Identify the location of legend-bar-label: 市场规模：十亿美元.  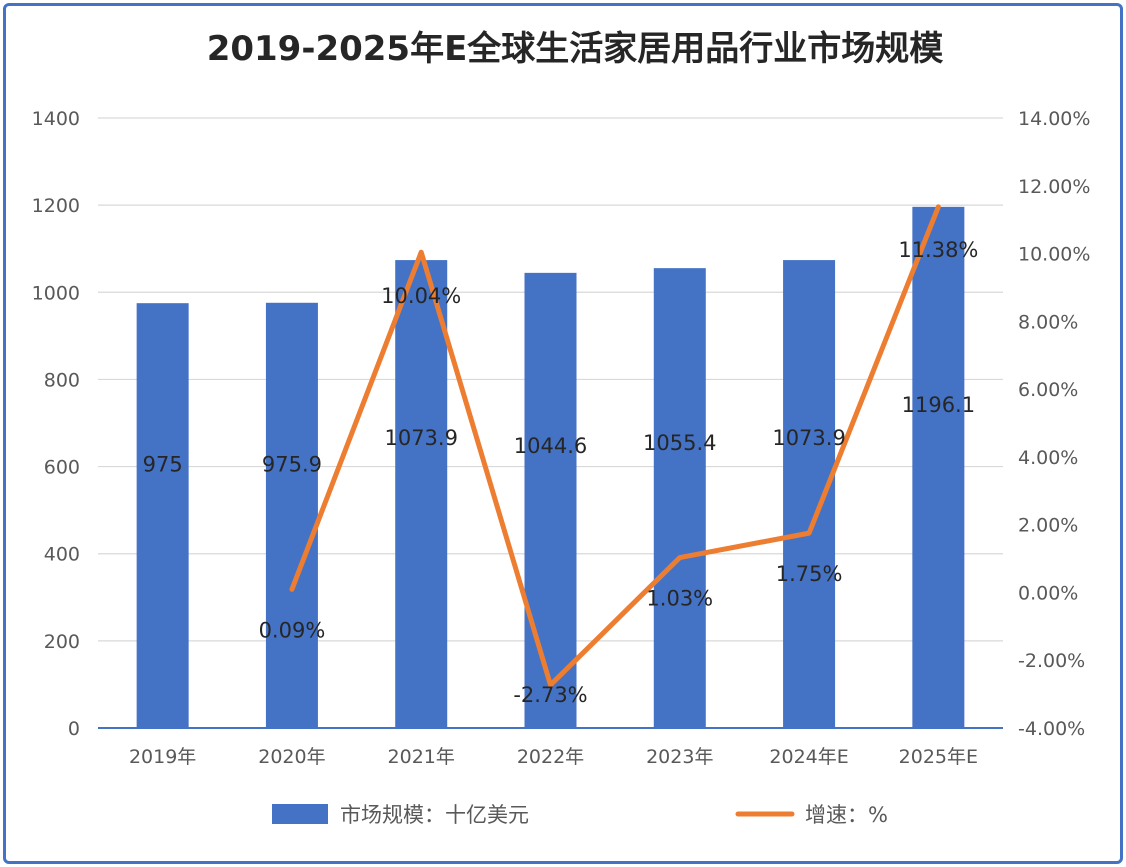
(434, 815).